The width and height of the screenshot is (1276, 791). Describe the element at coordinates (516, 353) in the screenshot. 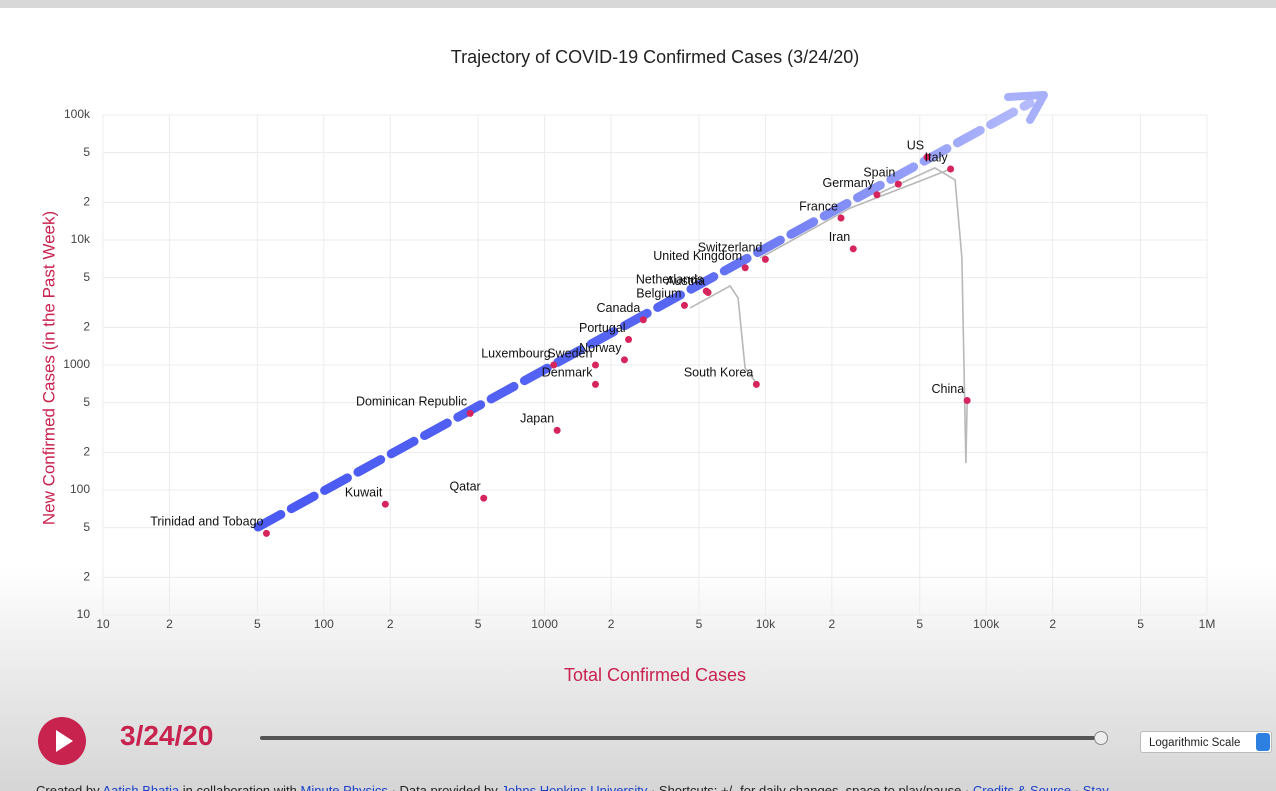

I see `point-label: Luxembourg` at that location.